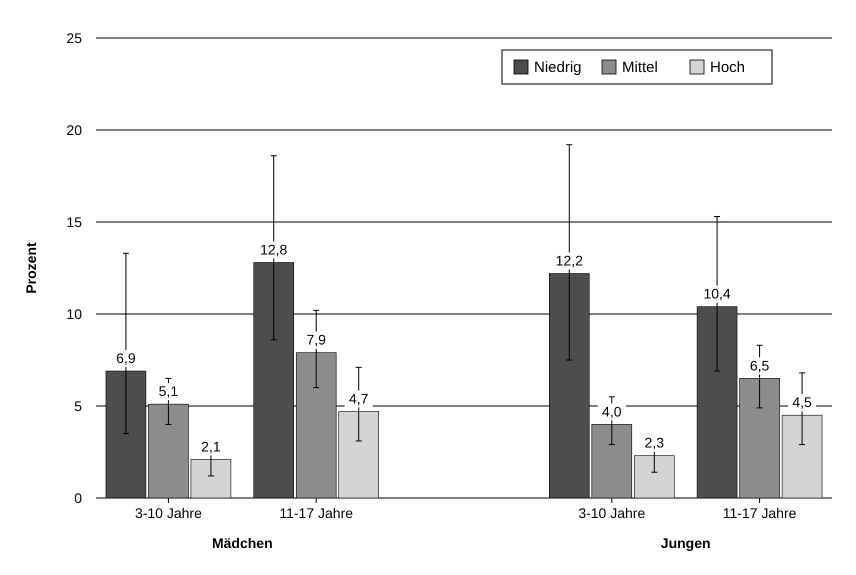  I want to click on y-tick-label: 5, so click(78, 406).